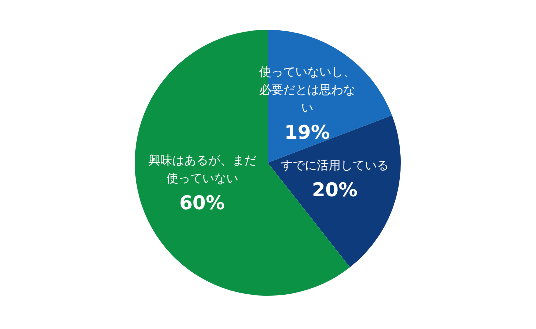 Image resolution: width=536 pixels, height=329 pixels. I want to click on data-label: 19%, so click(307, 133).